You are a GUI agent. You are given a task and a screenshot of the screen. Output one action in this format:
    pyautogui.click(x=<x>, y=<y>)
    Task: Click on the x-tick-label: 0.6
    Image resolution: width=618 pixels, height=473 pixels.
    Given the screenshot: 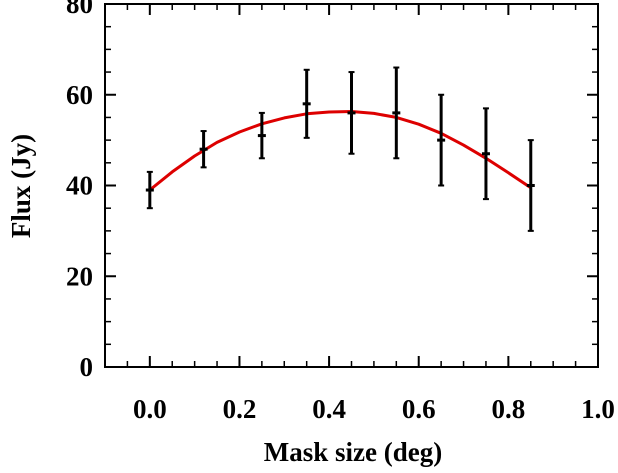 What is the action you would take?
    pyautogui.click(x=419, y=409)
    